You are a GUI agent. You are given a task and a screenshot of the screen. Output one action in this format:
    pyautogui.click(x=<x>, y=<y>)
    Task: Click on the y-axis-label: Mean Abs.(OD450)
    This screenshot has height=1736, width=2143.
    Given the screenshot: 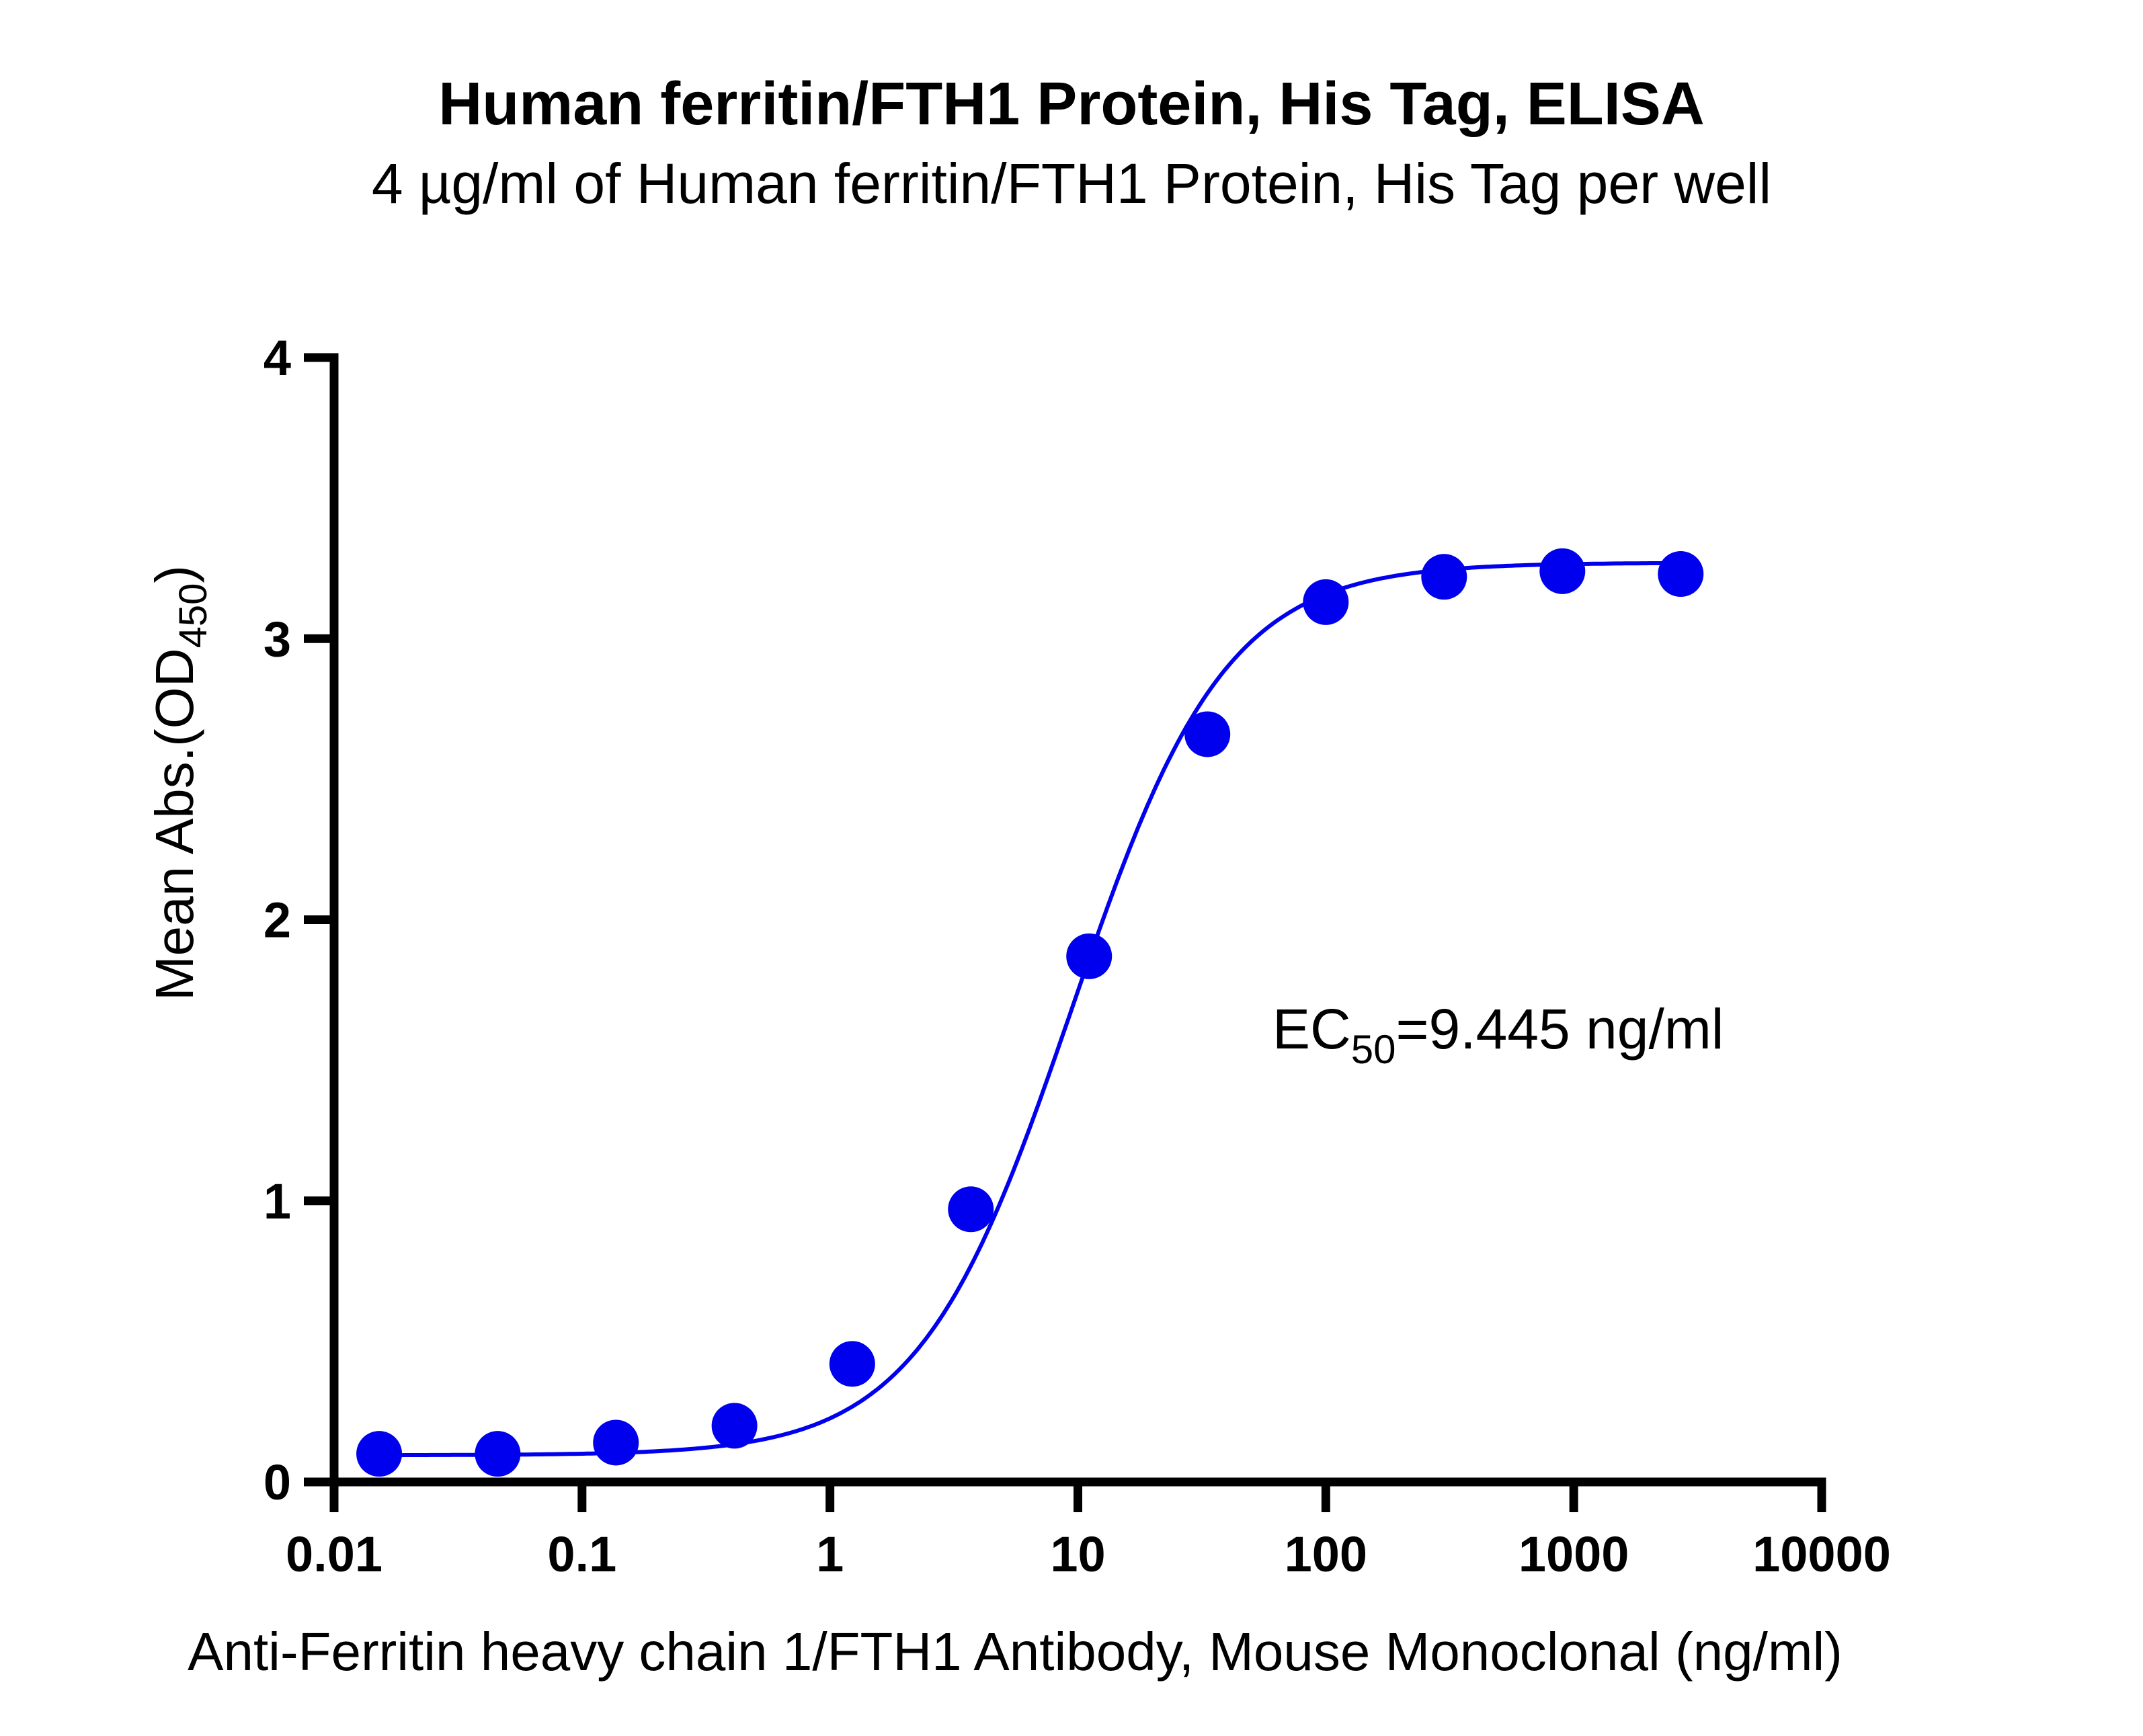 What is the action you would take?
    pyautogui.click(x=180, y=783)
    